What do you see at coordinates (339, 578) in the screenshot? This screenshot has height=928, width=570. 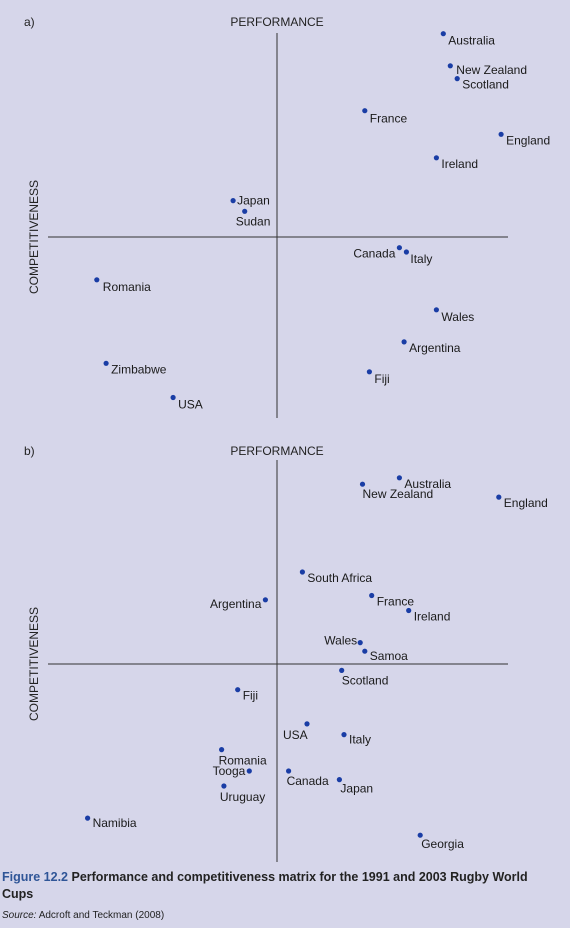 I see `point-label-south-africa: South Africa` at bounding box center [339, 578].